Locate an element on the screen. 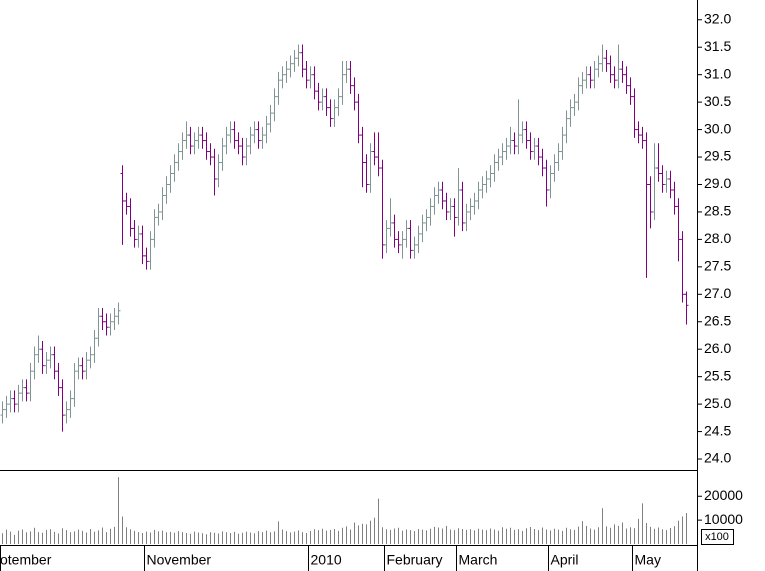 The image size is (765, 571). volume-tick-label: 20000 is located at coordinates (723, 495).